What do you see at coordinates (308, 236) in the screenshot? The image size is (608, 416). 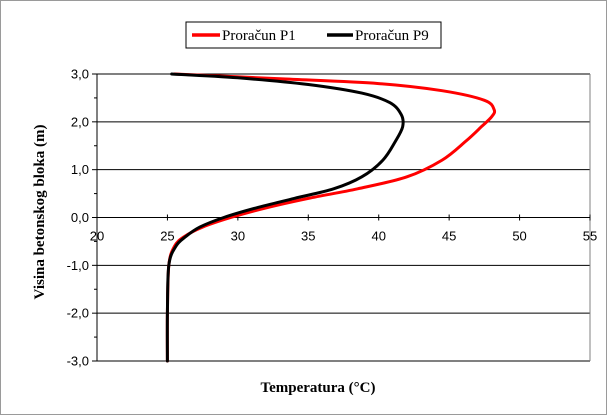 I see `x-tick-label-3: 35` at bounding box center [308, 236].